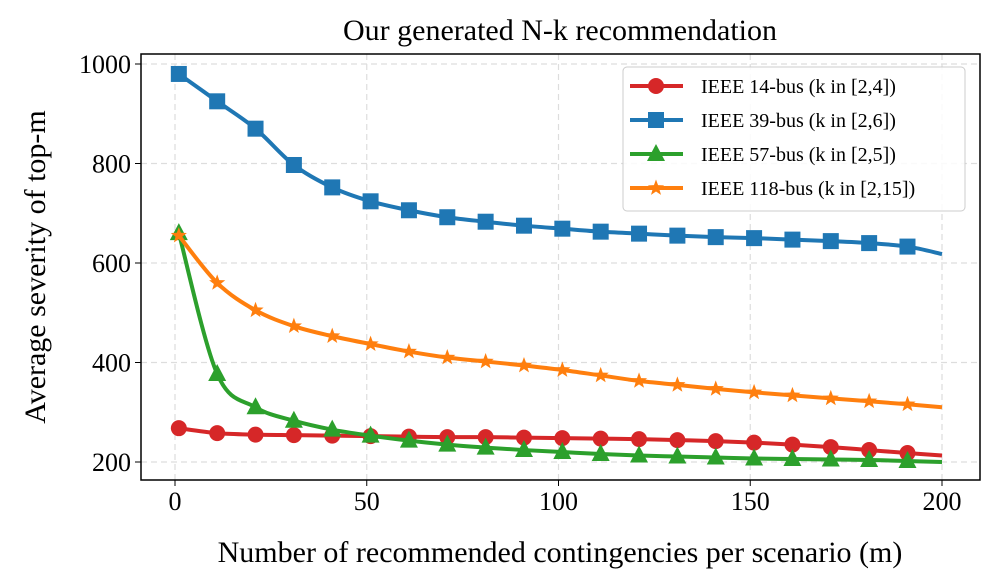 The image size is (996, 586). I want to click on y-axis-label: Average severity of top-m, so click(35, 267).